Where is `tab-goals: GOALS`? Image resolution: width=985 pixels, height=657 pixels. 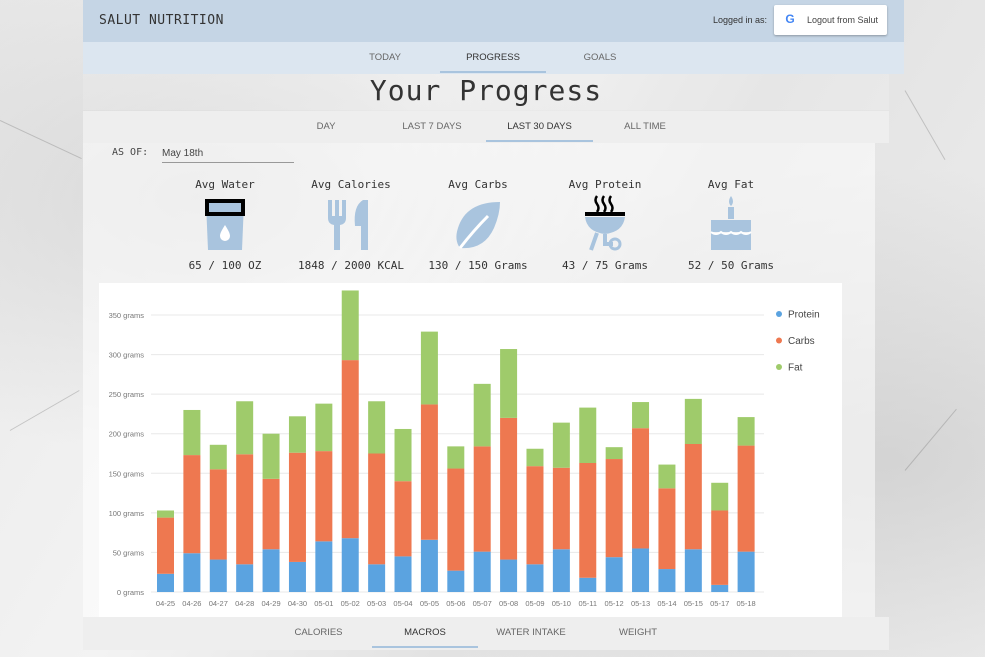 tab-goals: GOALS is located at coordinates (600, 57).